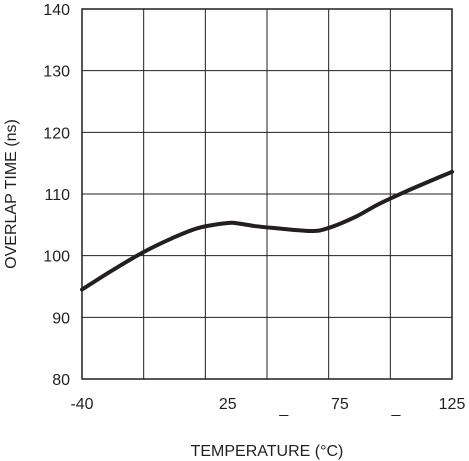 The width and height of the screenshot is (469, 461). I want to click on y-axis-tick-labels: 80 90 100 110 120 130 140, so click(56, 195).